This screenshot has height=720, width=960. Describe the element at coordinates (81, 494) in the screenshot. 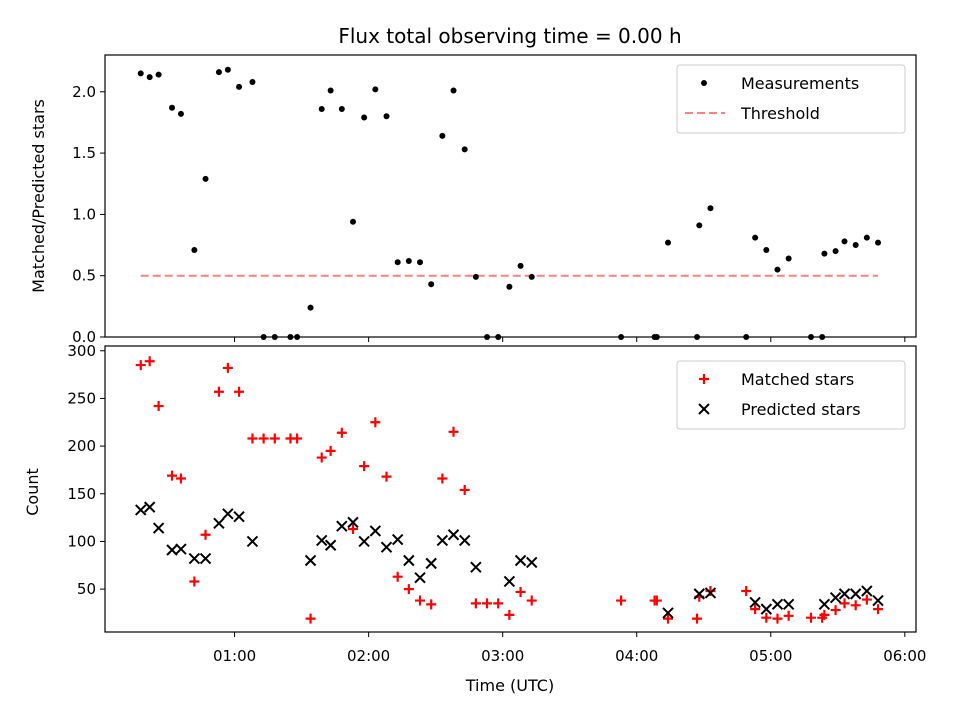

I see `y-tick-label: 150` at that location.